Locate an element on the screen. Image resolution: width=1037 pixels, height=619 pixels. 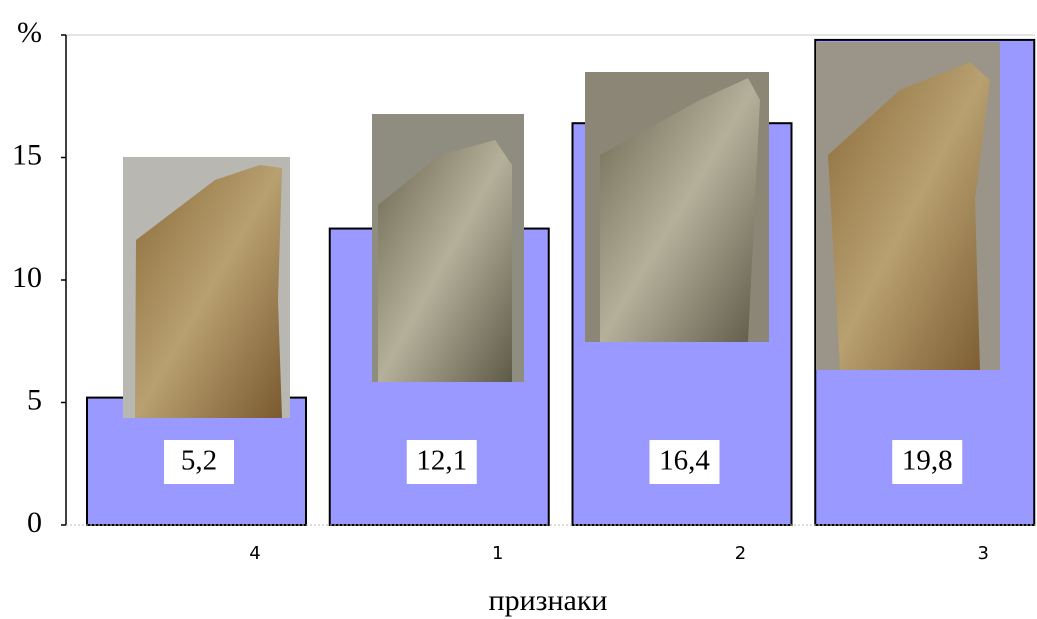
x-tick-label: 4 is located at coordinates (254, 553).